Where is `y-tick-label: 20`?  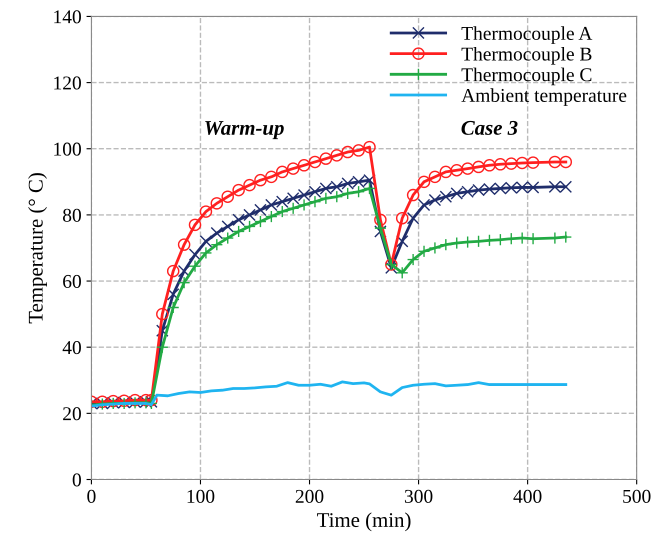
y-tick-label: 20 is located at coordinates (72, 413).